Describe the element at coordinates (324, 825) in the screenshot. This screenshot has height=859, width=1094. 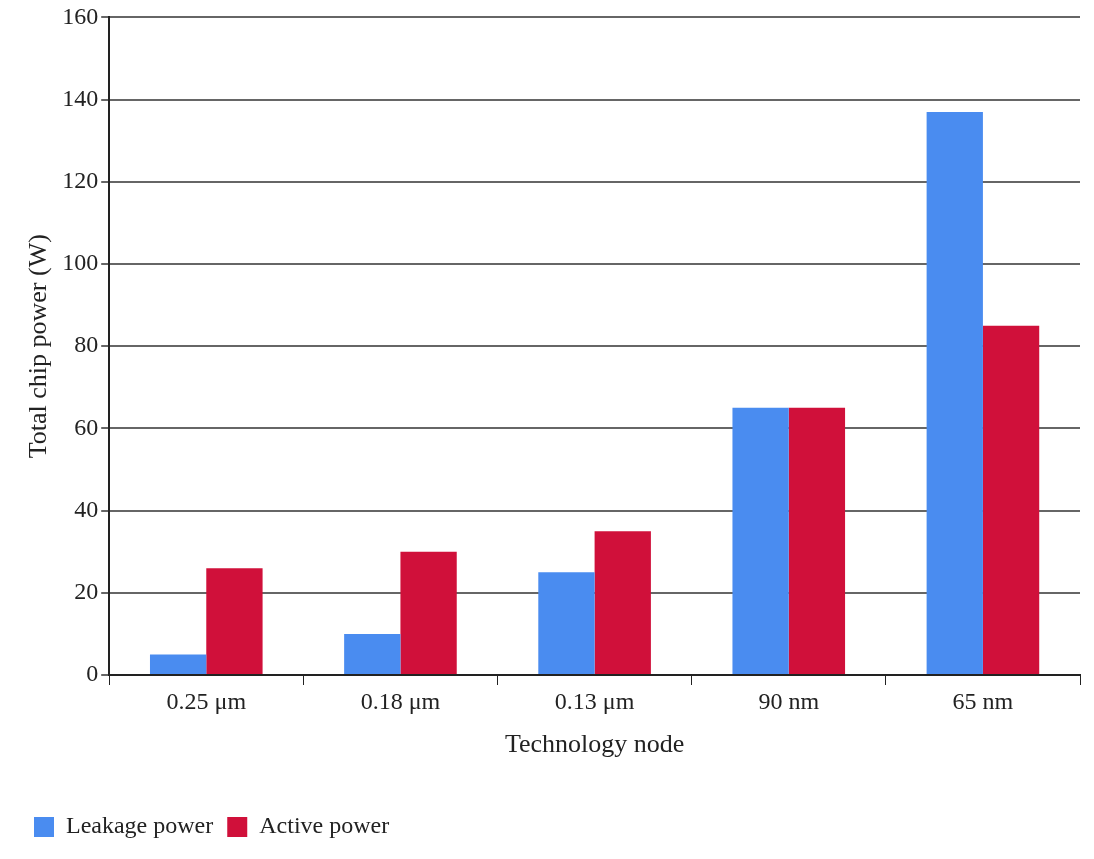
I see `legend-label: Active power` at that location.